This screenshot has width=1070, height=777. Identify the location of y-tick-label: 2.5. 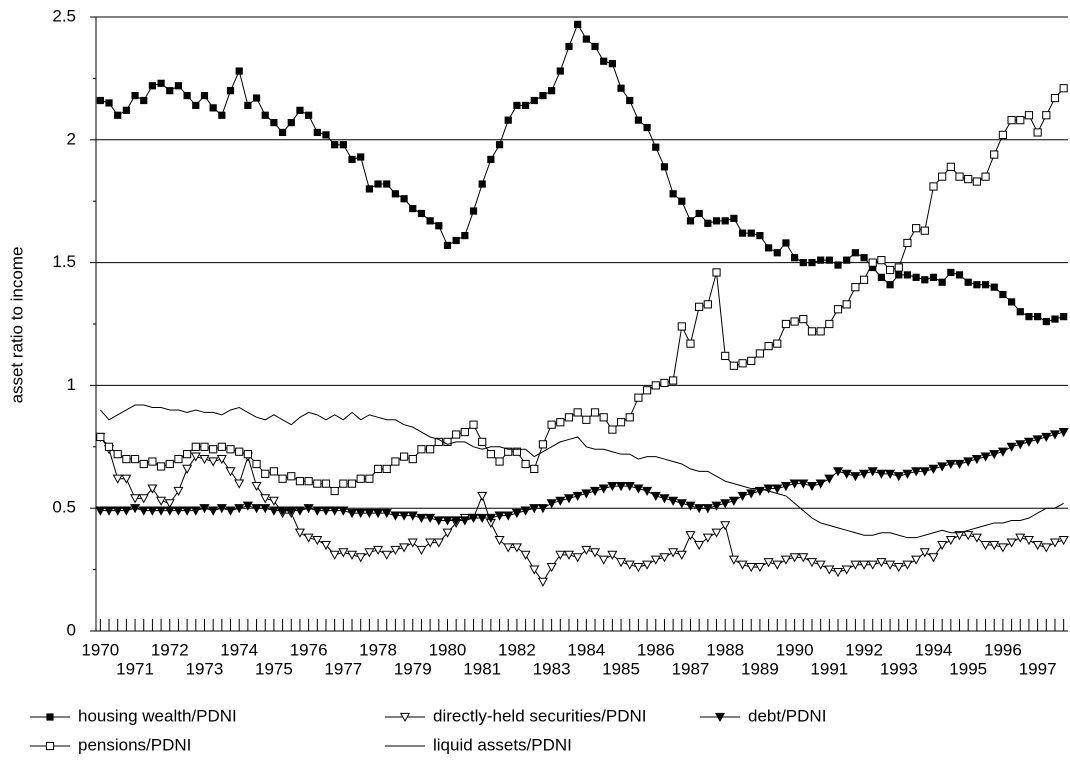
(64, 15).